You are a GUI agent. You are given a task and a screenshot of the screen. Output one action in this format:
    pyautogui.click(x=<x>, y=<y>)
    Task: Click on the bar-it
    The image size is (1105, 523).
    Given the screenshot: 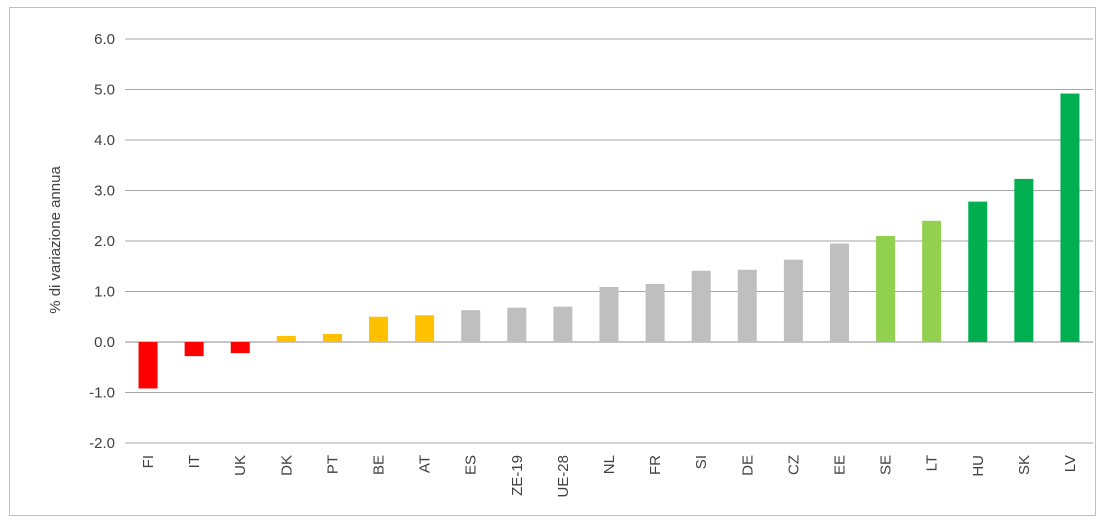 What is the action you would take?
    pyautogui.click(x=194, y=349)
    